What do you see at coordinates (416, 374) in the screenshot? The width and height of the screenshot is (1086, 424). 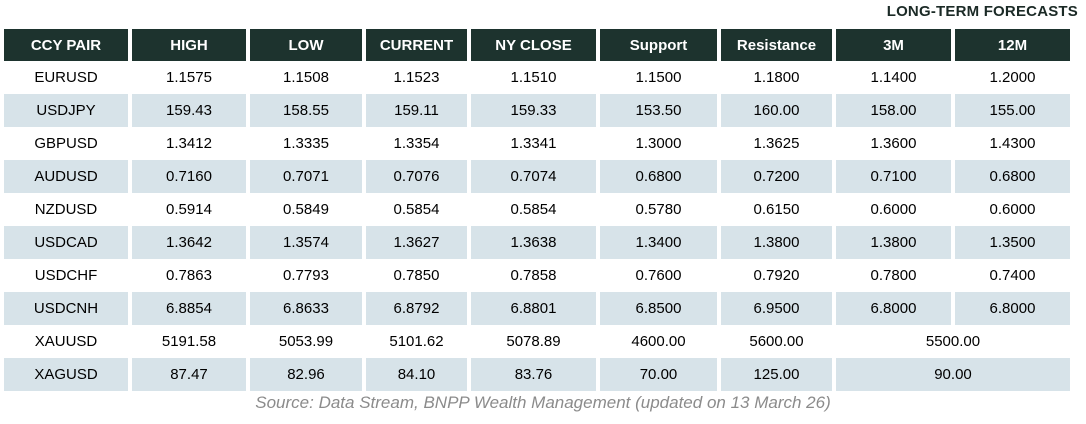 I see `value-cell: 84.10` at bounding box center [416, 374].